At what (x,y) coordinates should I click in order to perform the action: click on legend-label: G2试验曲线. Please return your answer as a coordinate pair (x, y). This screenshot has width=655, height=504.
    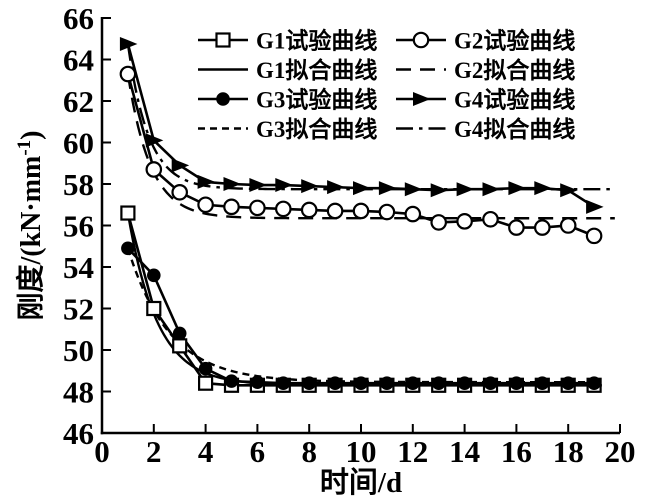
    Looking at the image, I should click on (514, 41).